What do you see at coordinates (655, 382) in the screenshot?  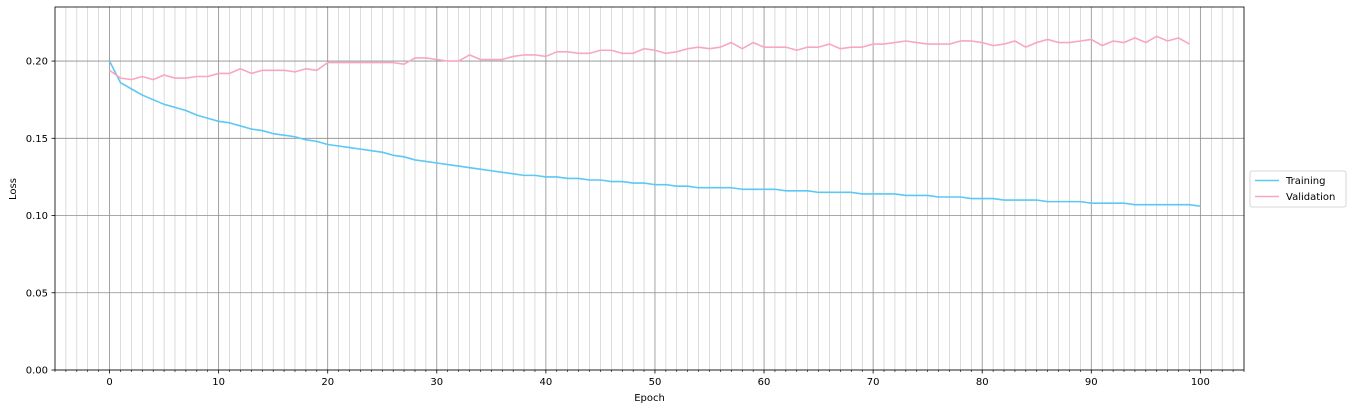 I see `x-tick-label: 50` at bounding box center [655, 382].